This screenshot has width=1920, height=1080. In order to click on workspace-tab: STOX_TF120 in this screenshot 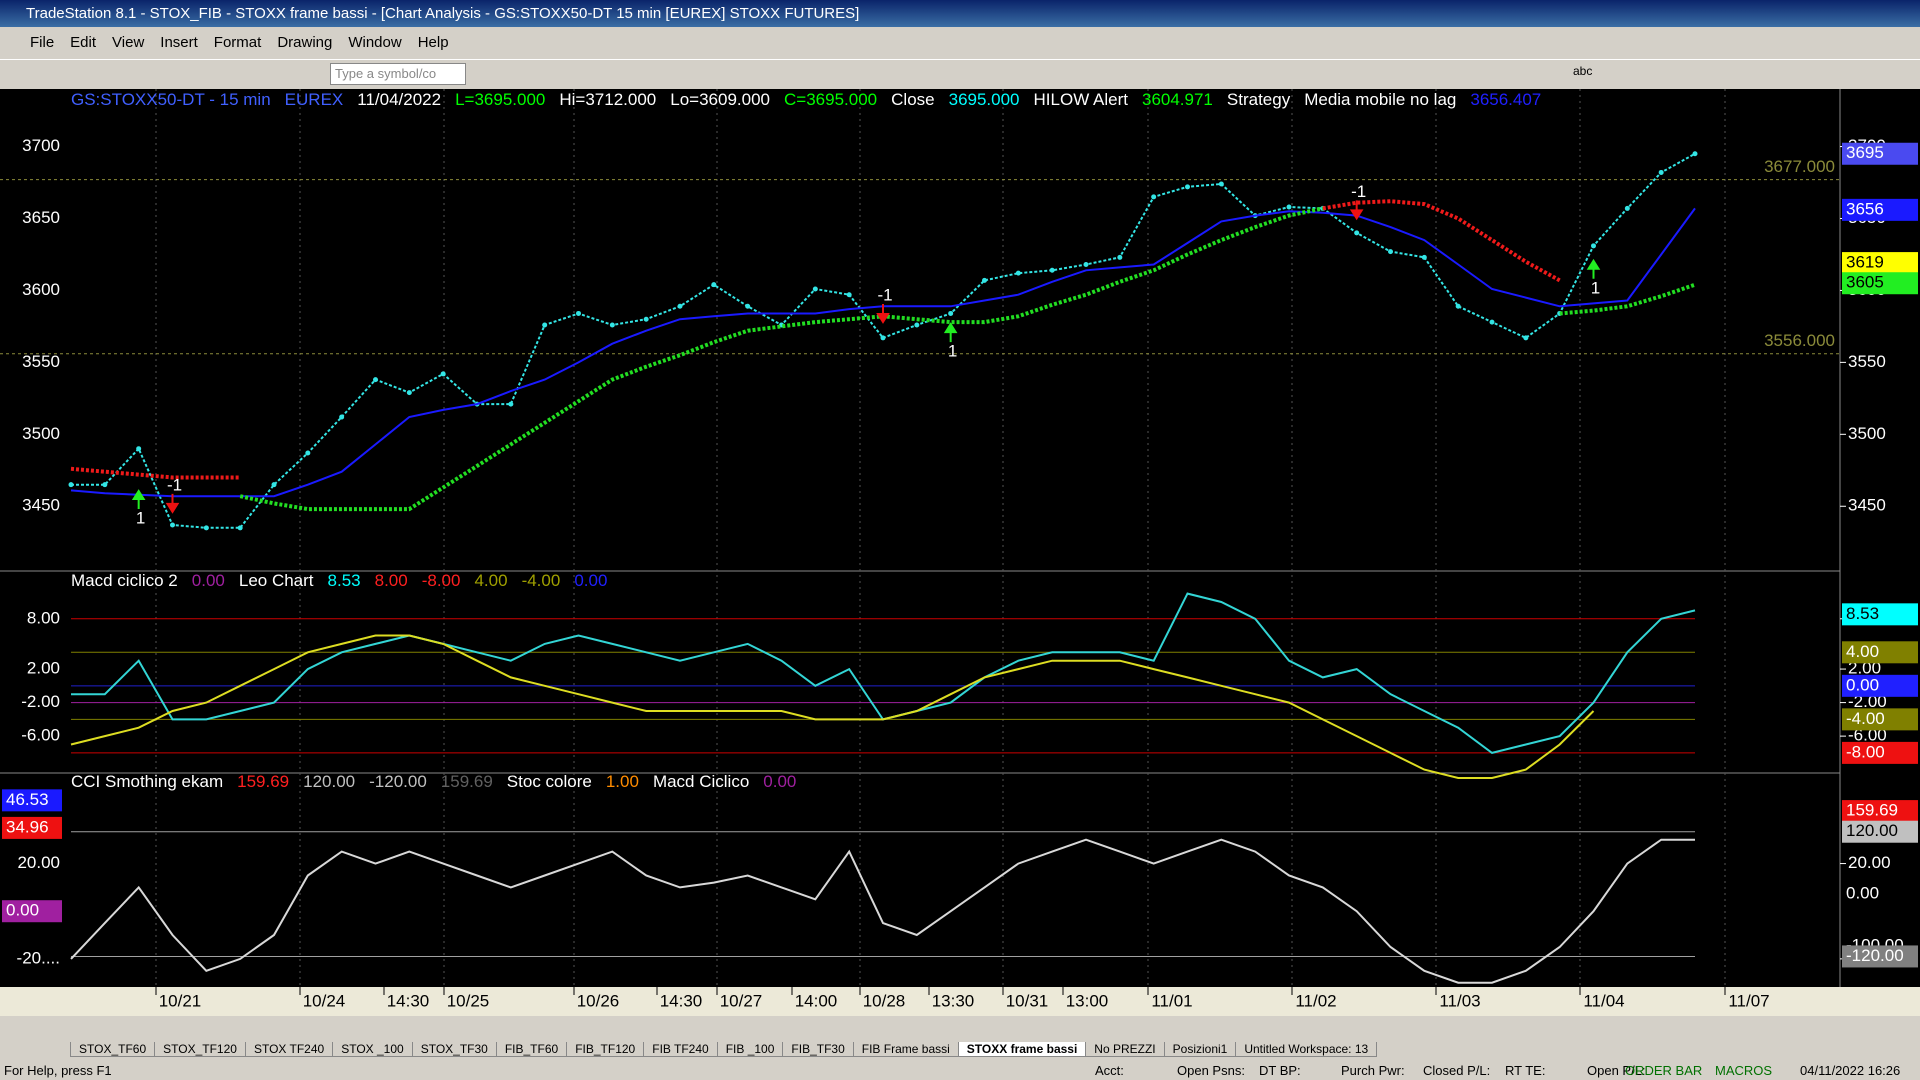, I will do `click(200, 1049)`.